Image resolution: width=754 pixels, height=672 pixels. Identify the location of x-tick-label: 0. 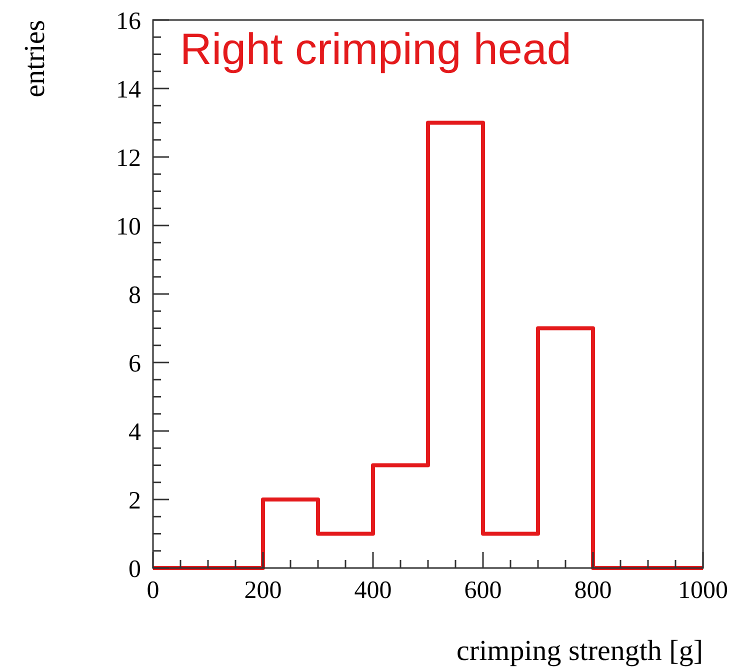
(153, 590).